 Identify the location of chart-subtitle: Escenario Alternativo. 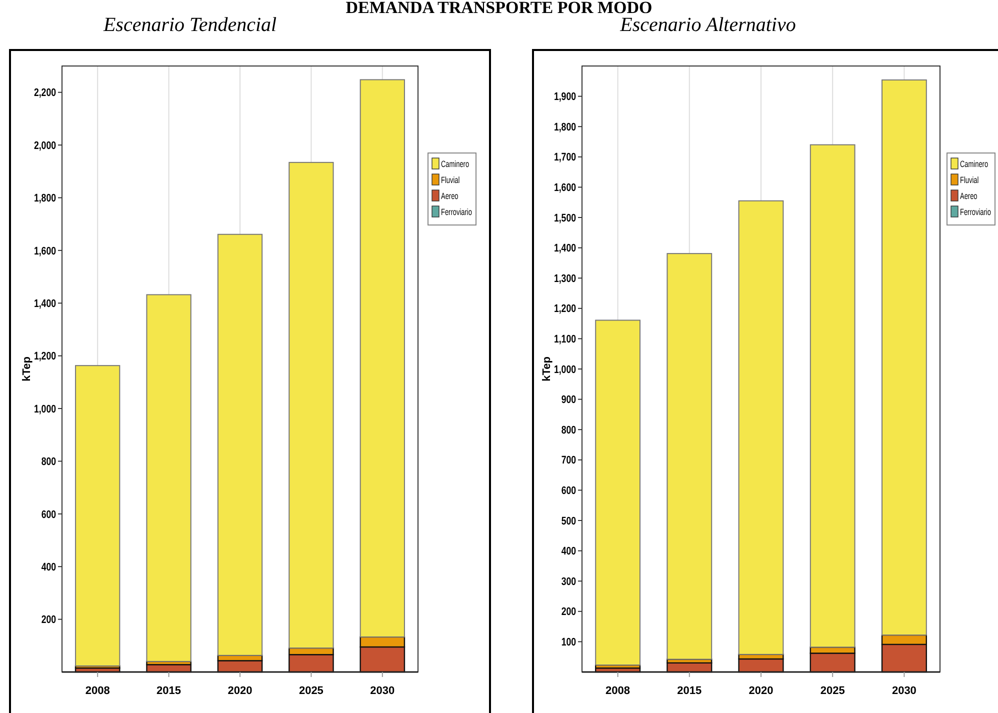
(707, 25).